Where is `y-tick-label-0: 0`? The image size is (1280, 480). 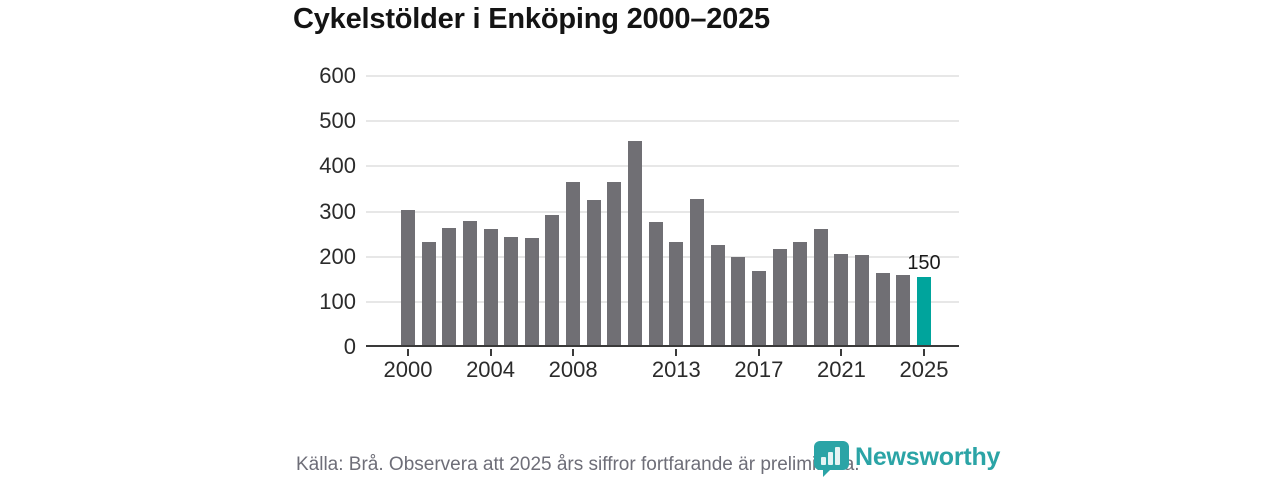
y-tick-label-0: 0 is located at coordinates (349, 346).